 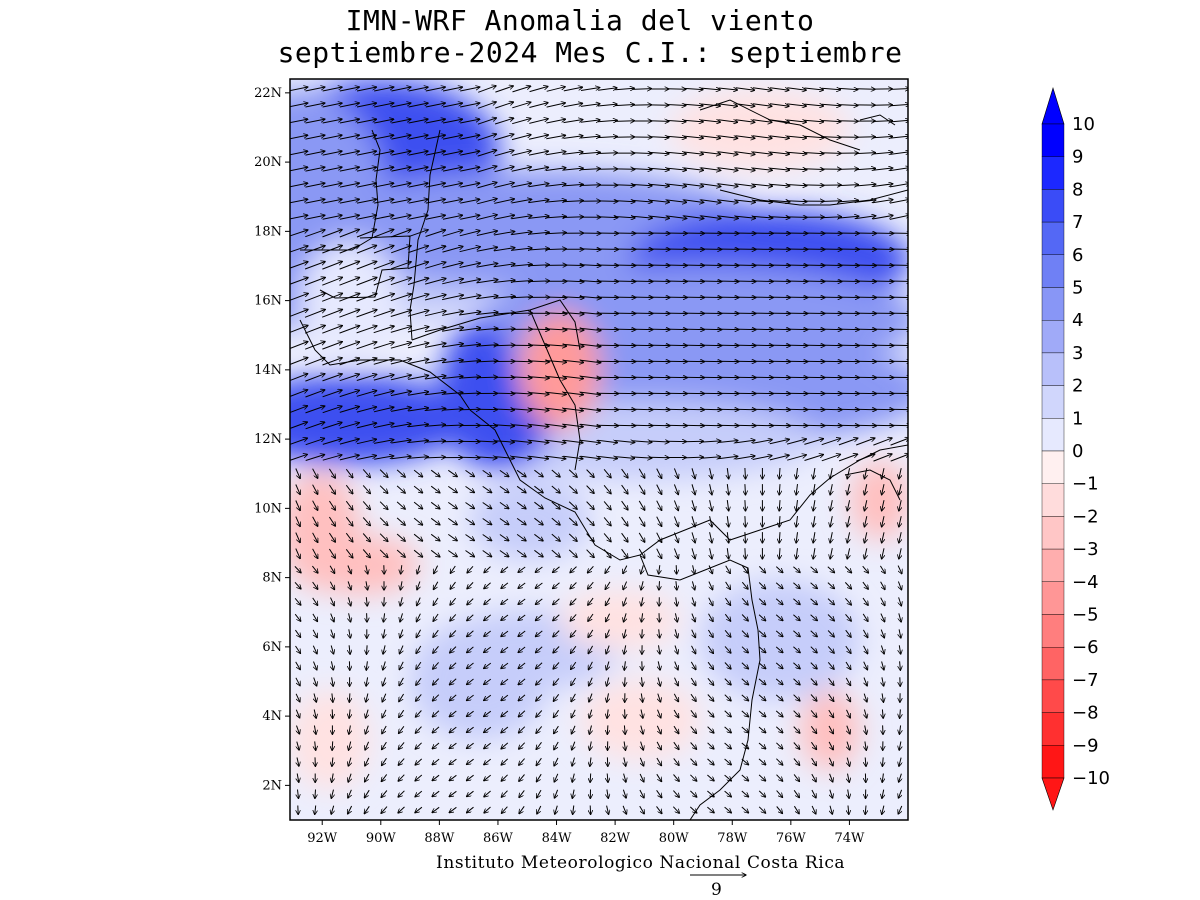 I want to click on colorbar-label: 8, so click(x=1077, y=189).